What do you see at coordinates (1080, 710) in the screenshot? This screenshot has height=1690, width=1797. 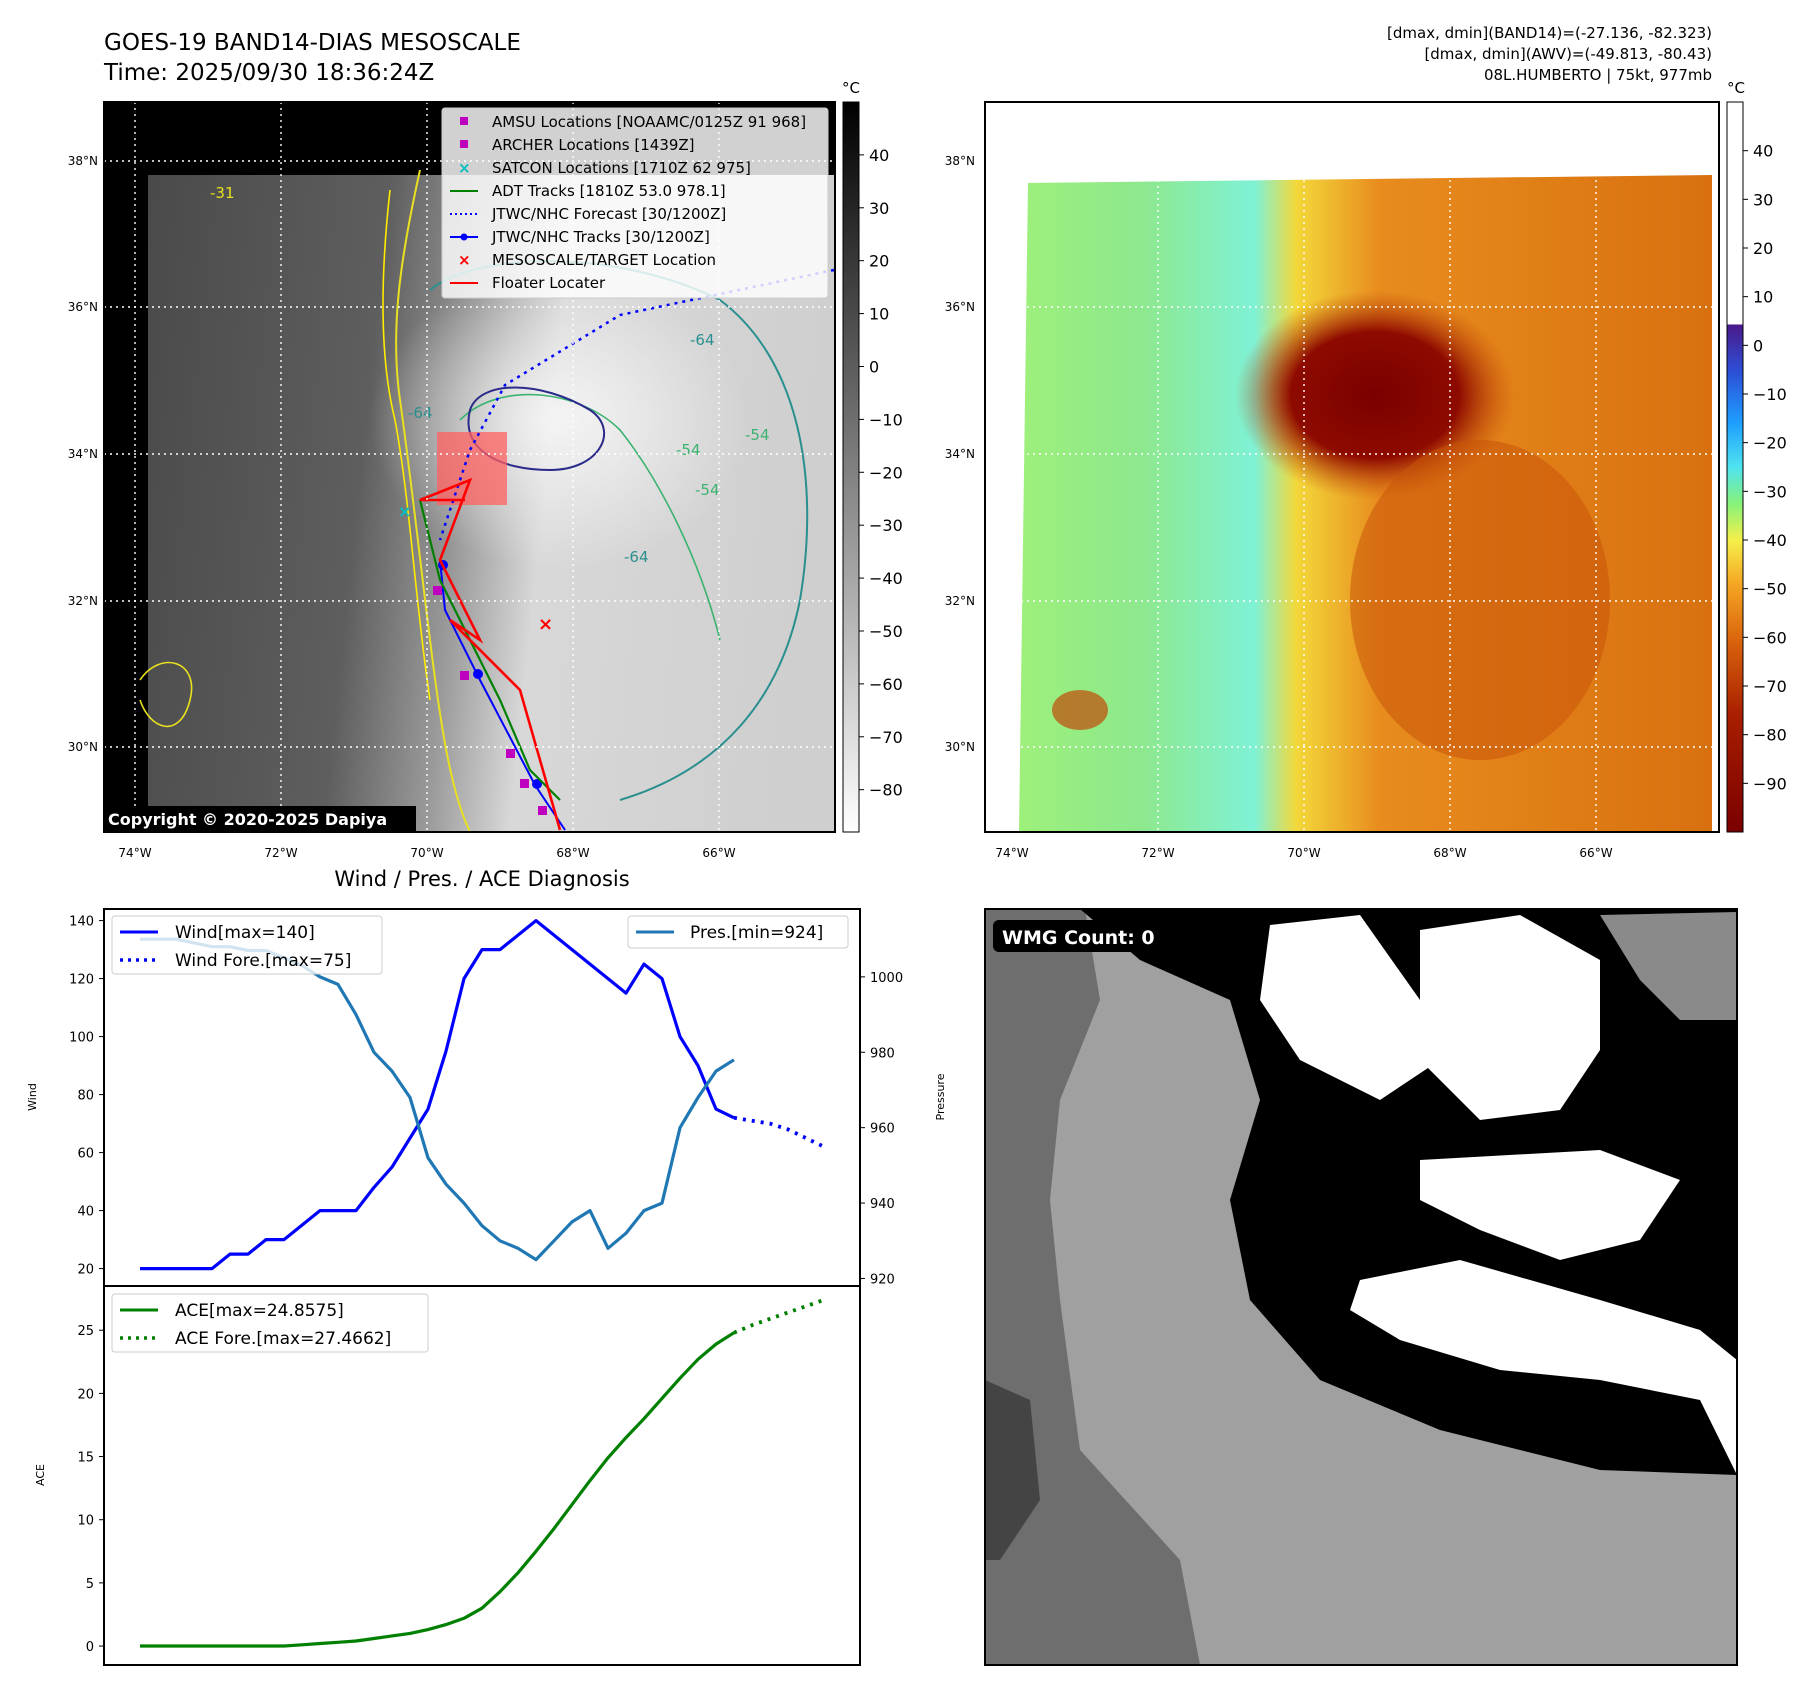 I see `color-cell` at bounding box center [1080, 710].